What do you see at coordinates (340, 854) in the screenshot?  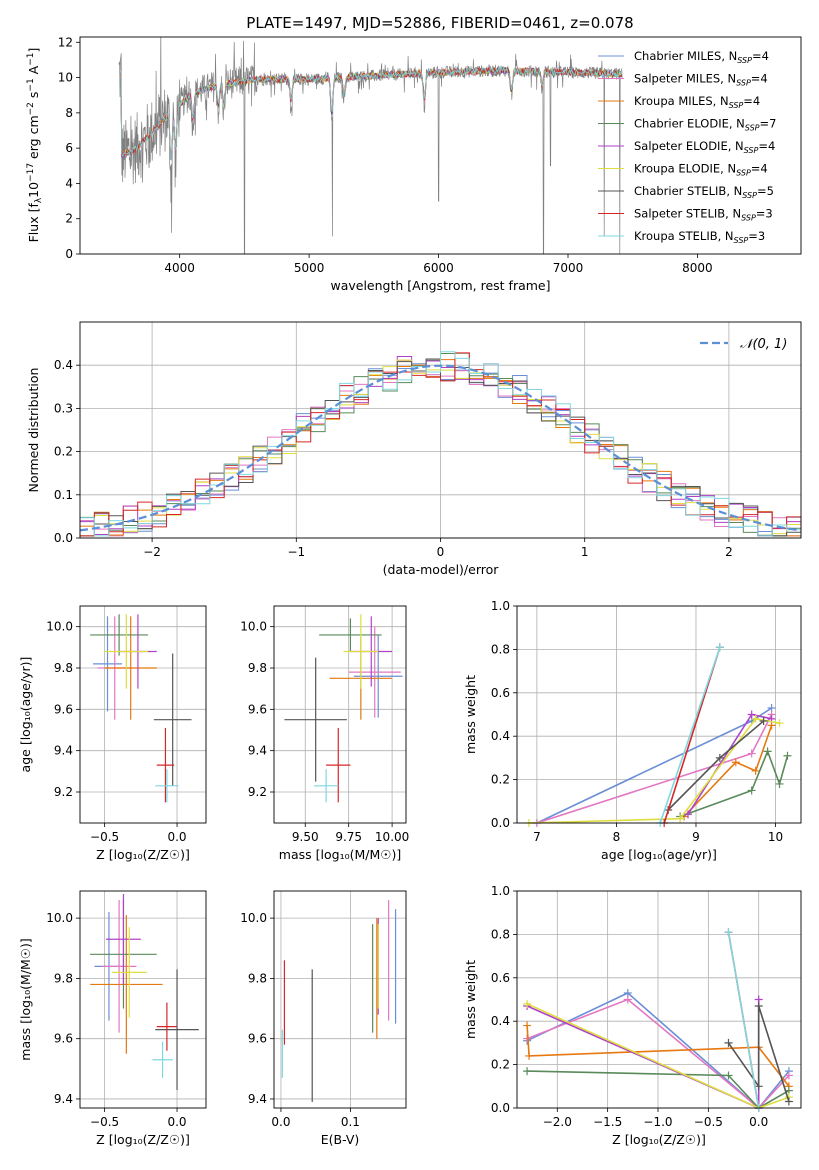 I see `x-axis-label: mass [log₁₀(M/M☉)]` at bounding box center [340, 854].